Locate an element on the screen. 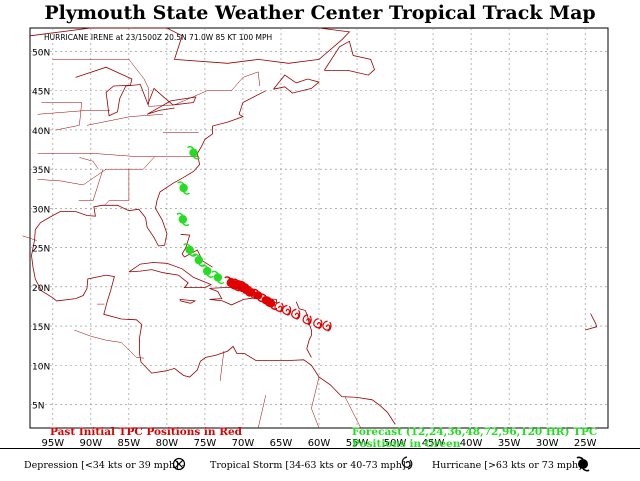 This screenshot has height=481, width=640. lon-tick-label: 50W is located at coordinates (395, 443).